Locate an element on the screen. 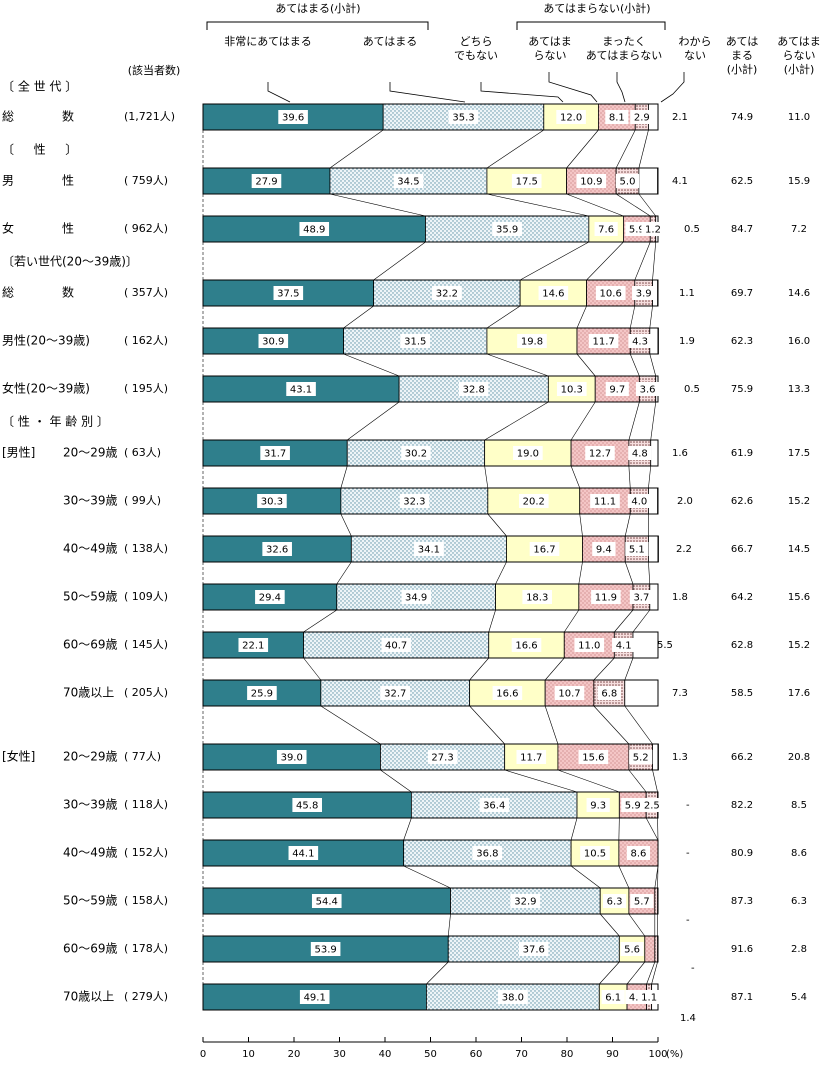 The image size is (829, 1068). unknown-value: 5.5 is located at coordinates (665, 645).